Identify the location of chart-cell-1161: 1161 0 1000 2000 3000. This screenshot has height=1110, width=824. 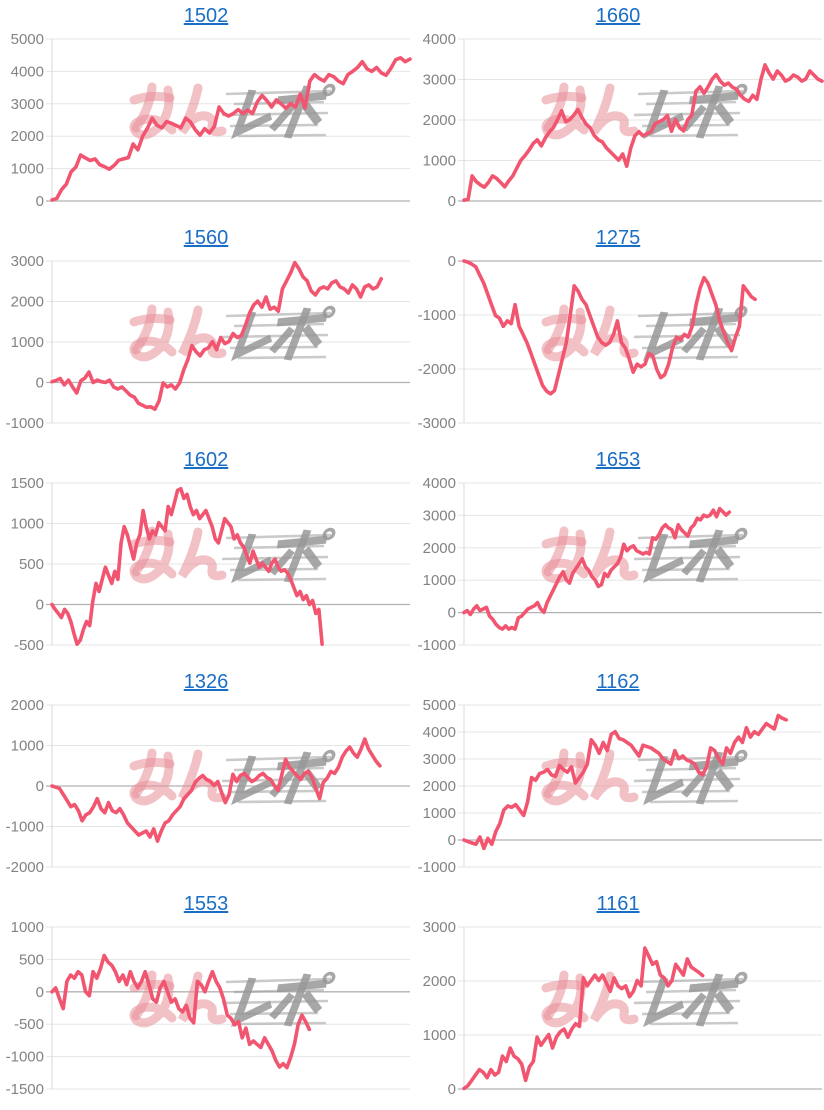
(618, 999).